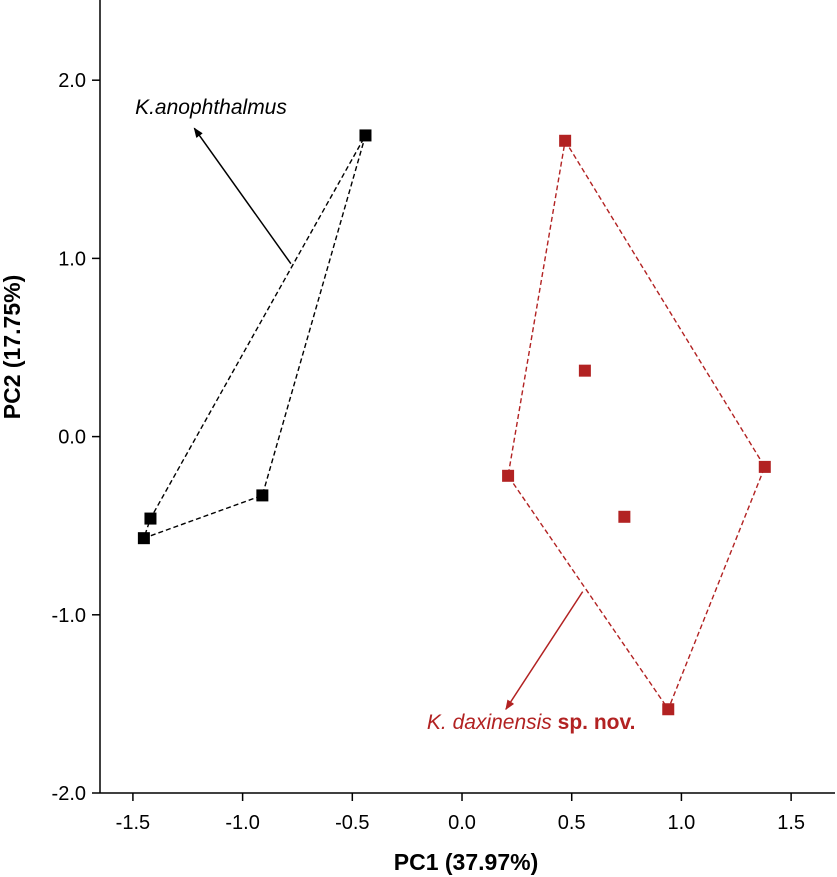 Image resolution: width=837 pixels, height=877 pixels. What do you see at coordinates (72, 438) in the screenshot?
I see `y-tick-label: 0.0` at bounding box center [72, 438].